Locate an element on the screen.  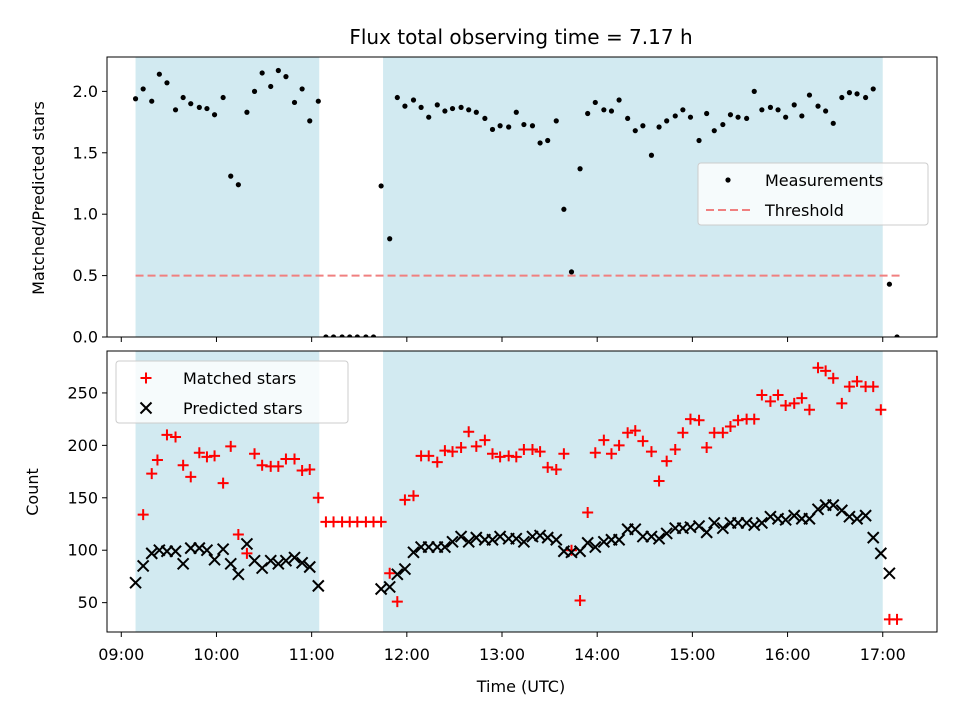
x-axis-label: Time (UTC) is located at coordinates (520, 686).